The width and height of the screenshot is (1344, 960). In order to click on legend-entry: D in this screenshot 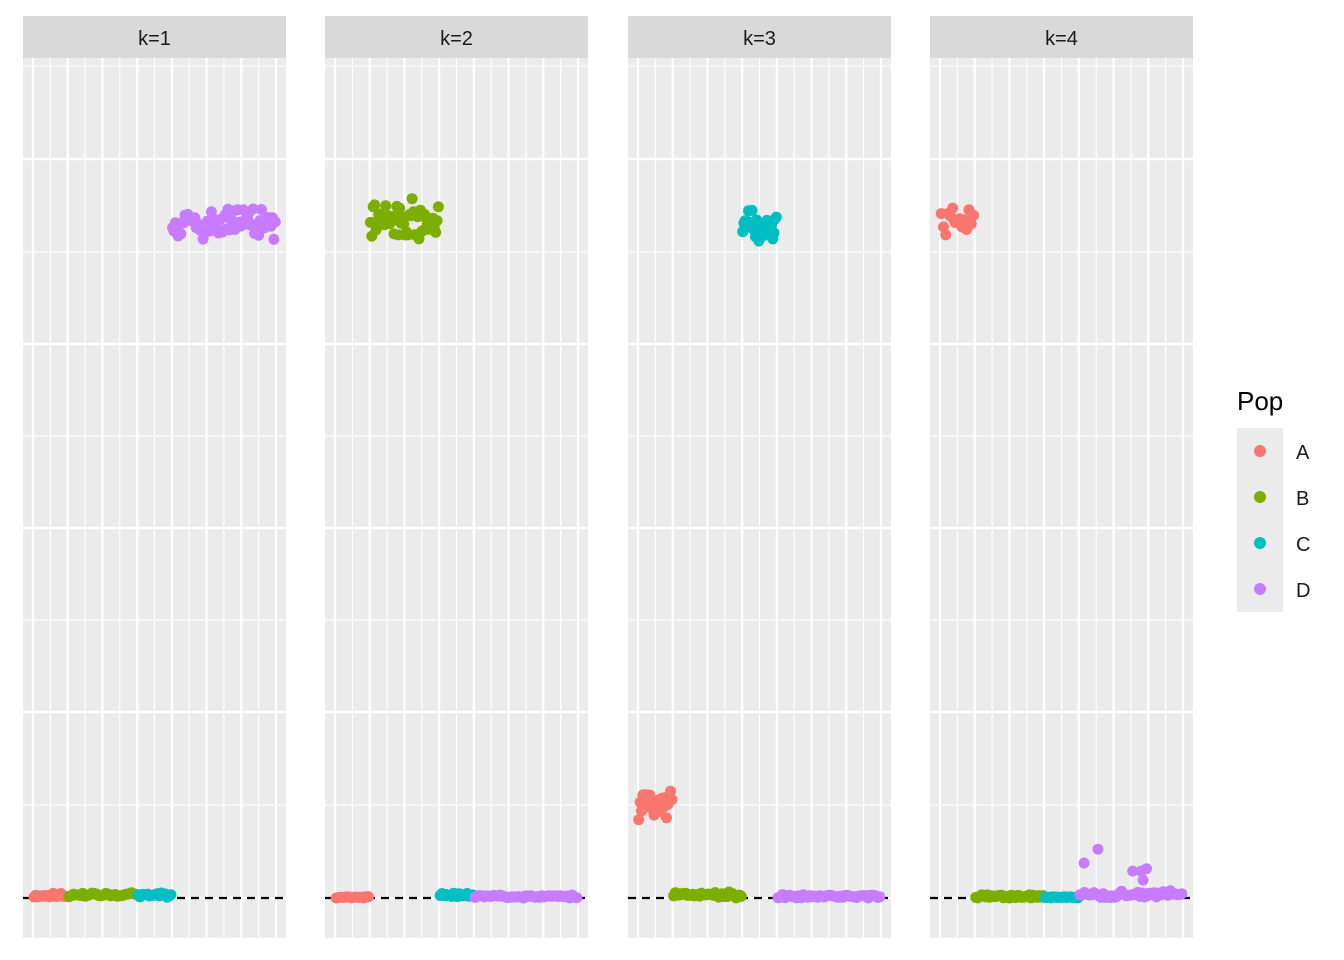, I will do `click(1282, 591)`.